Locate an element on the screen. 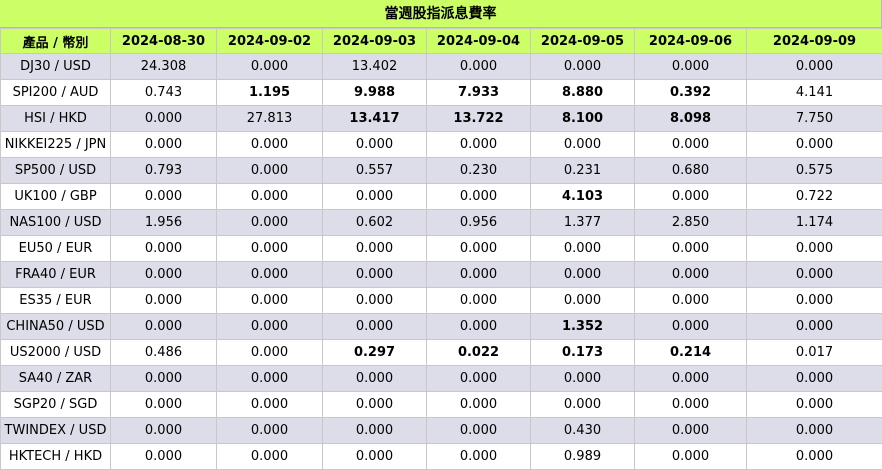 The height and width of the screenshot is (470, 882). product-cell: SPI200 / AUD is located at coordinates (56, 93).